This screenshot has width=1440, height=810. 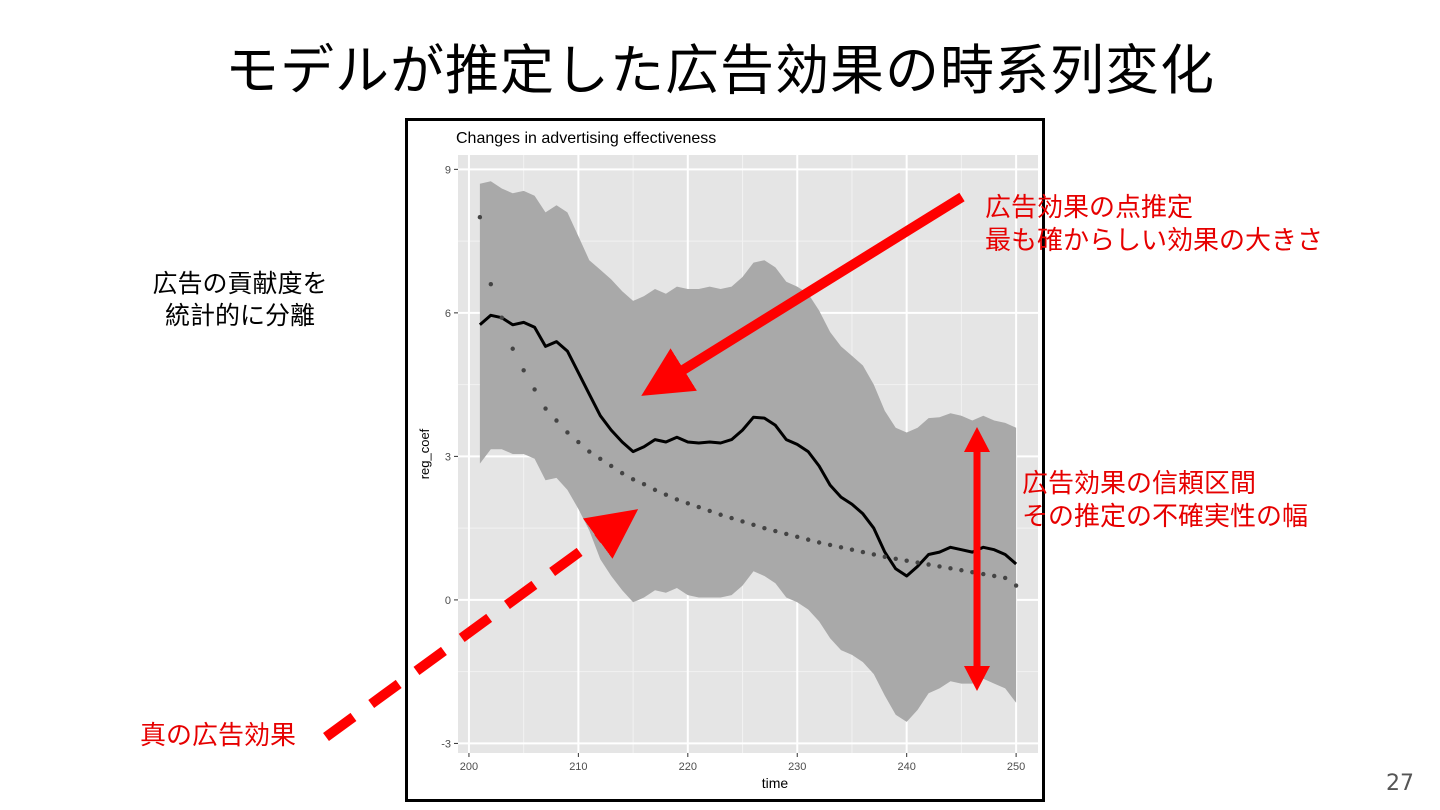 I want to click on side-note-line-2: 統計的に分離, so click(x=239, y=315).